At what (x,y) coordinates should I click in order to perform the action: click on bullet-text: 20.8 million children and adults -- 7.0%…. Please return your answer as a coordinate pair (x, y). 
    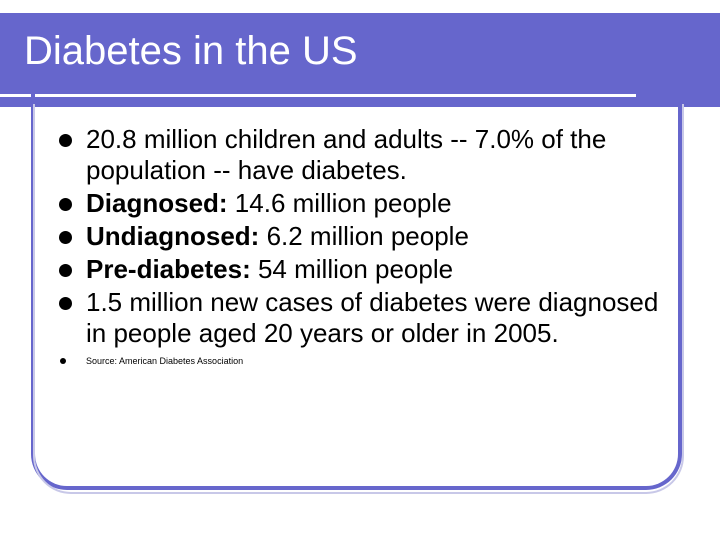
    Looking at the image, I should click on (346, 154).